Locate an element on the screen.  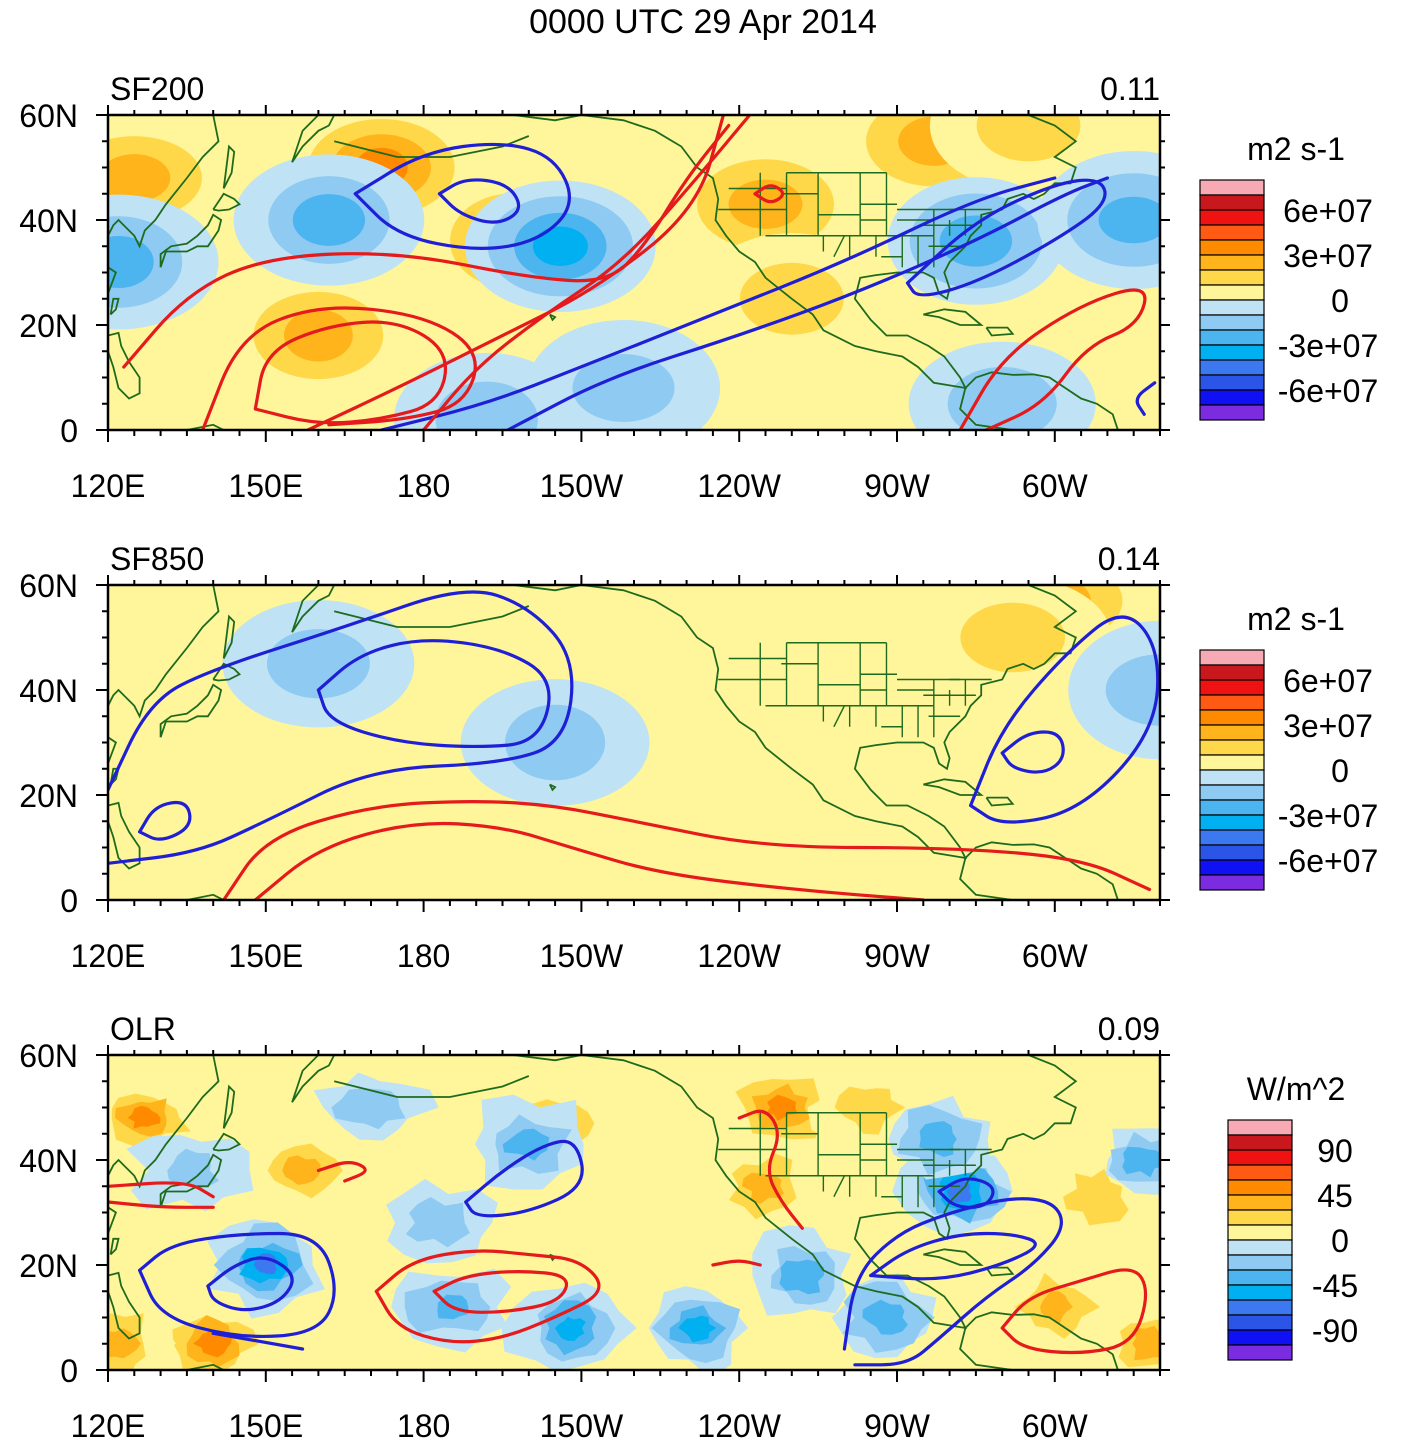
coastline-taiwan is located at coordinates (114, 306).